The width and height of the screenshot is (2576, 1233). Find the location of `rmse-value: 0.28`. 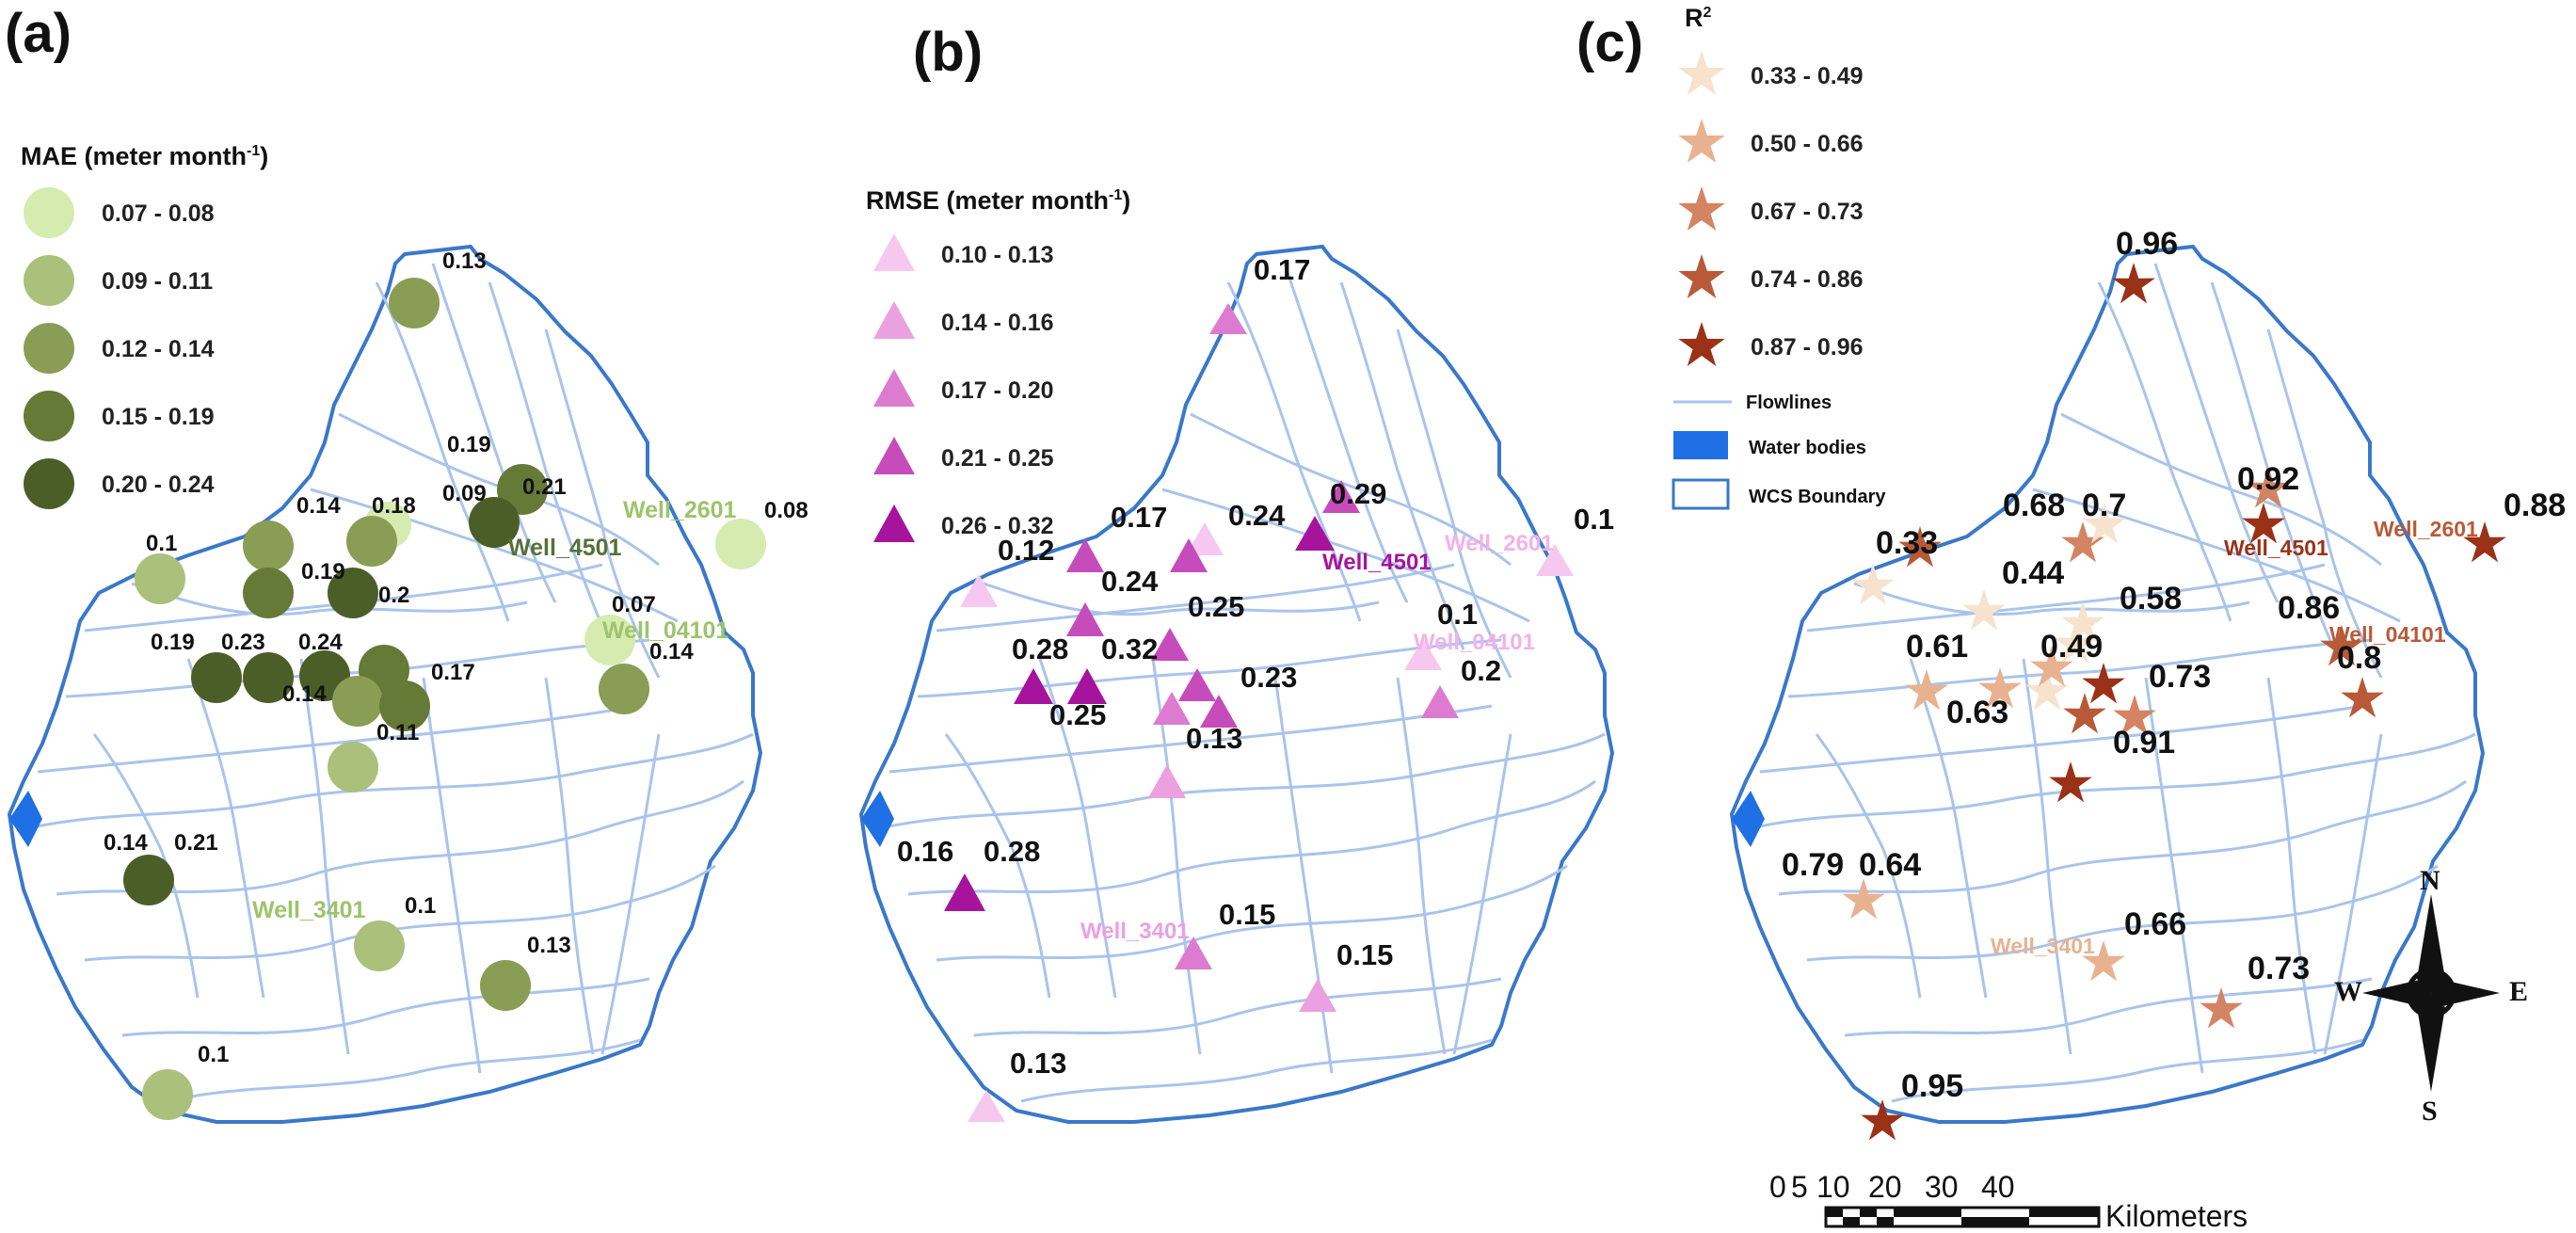

rmse-value: 0.28 is located at coordinates (1012, 852).